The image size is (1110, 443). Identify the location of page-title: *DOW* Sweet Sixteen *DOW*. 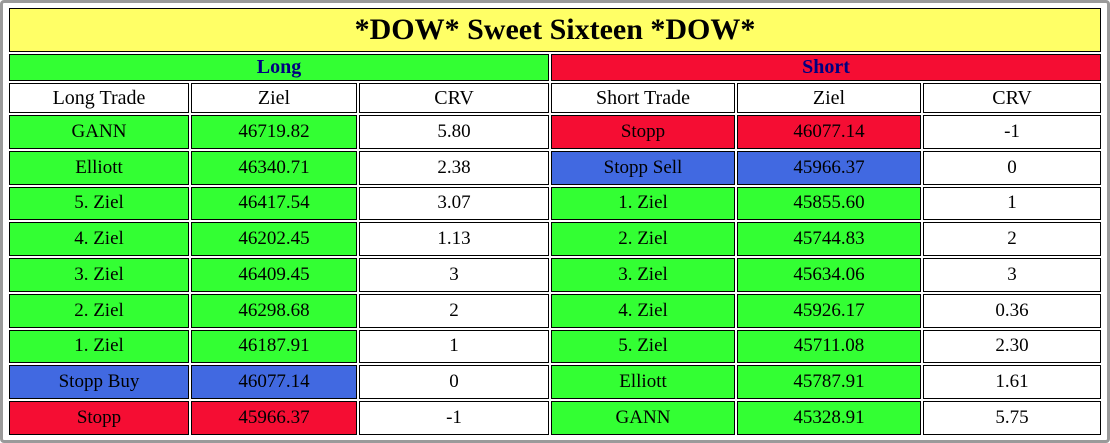
(555, 30).